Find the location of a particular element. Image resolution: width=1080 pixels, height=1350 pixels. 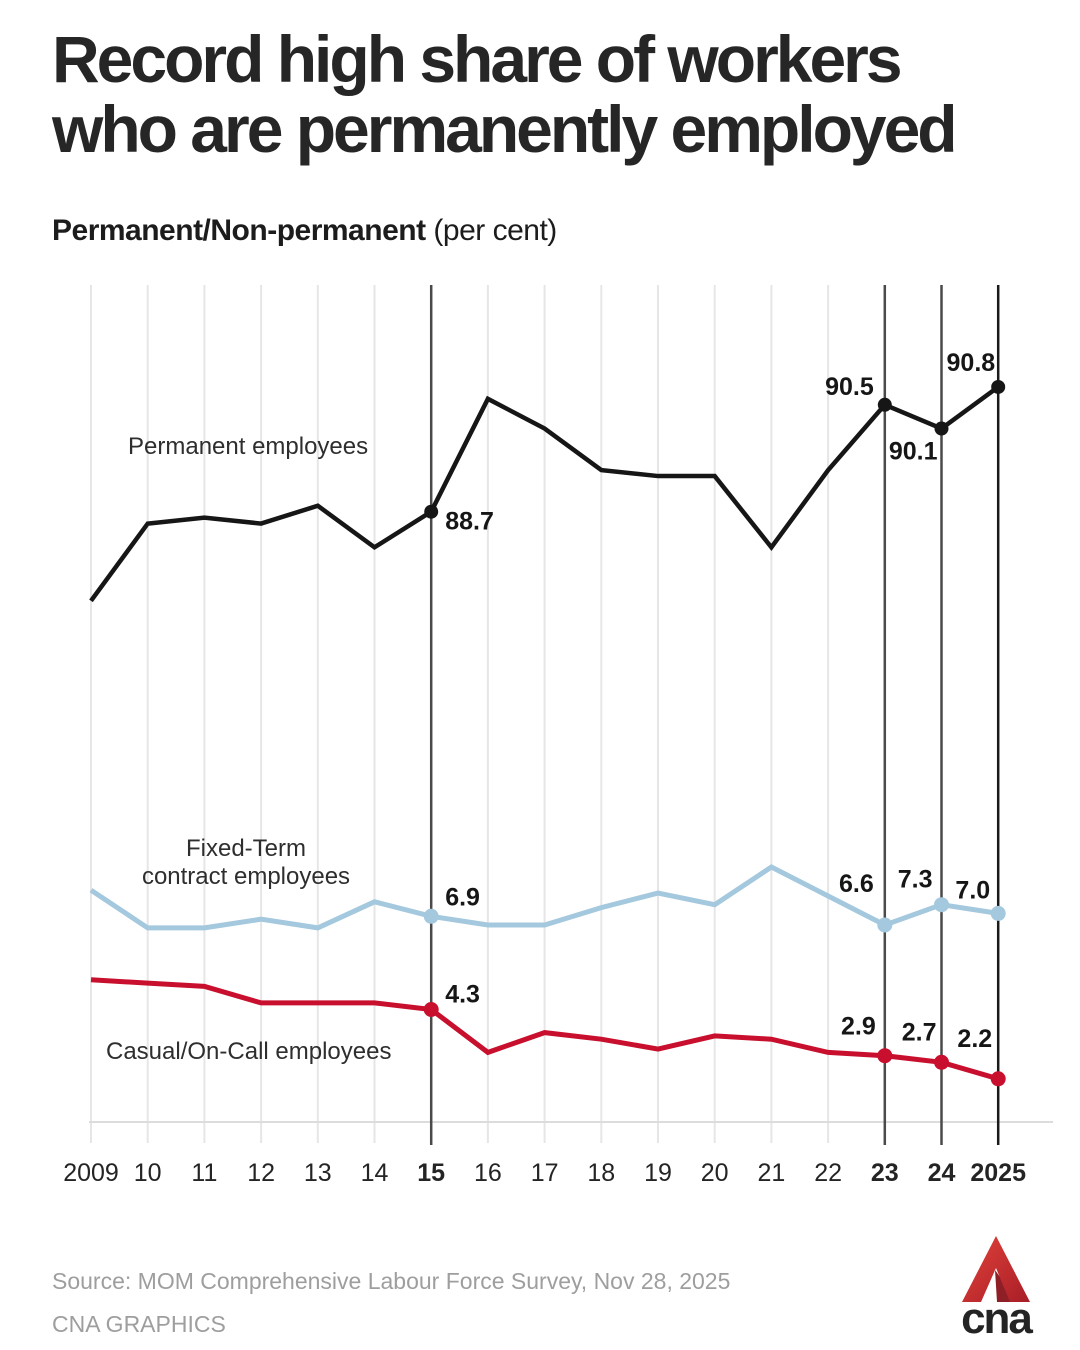

cna-logo-text: cna is located at coordinates (997, 1316).